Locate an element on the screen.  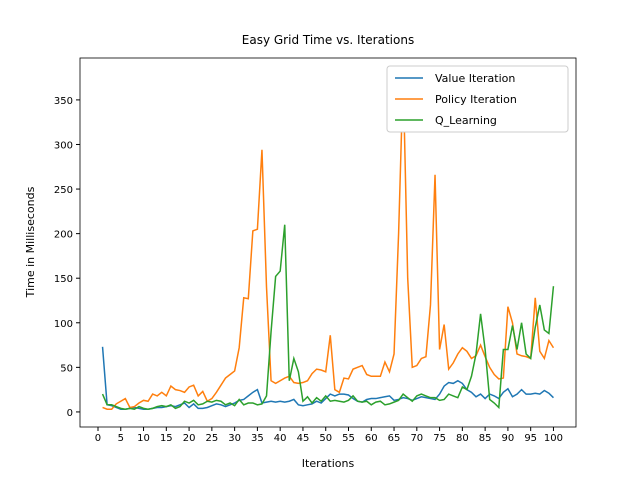
x-axis-label: Iterations is located at coordinates (328, 463).